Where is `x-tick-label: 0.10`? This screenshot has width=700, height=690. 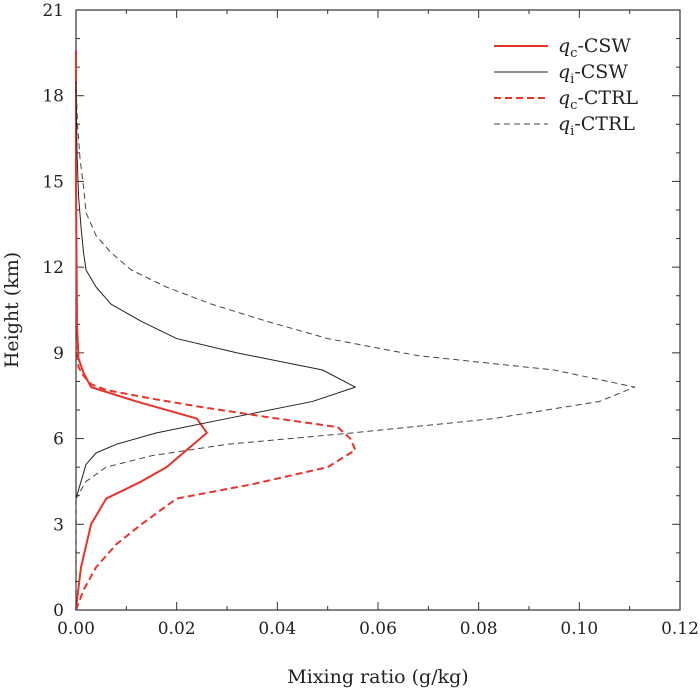
x-tick-label: 0.10 is located at coordinates (579, 629).